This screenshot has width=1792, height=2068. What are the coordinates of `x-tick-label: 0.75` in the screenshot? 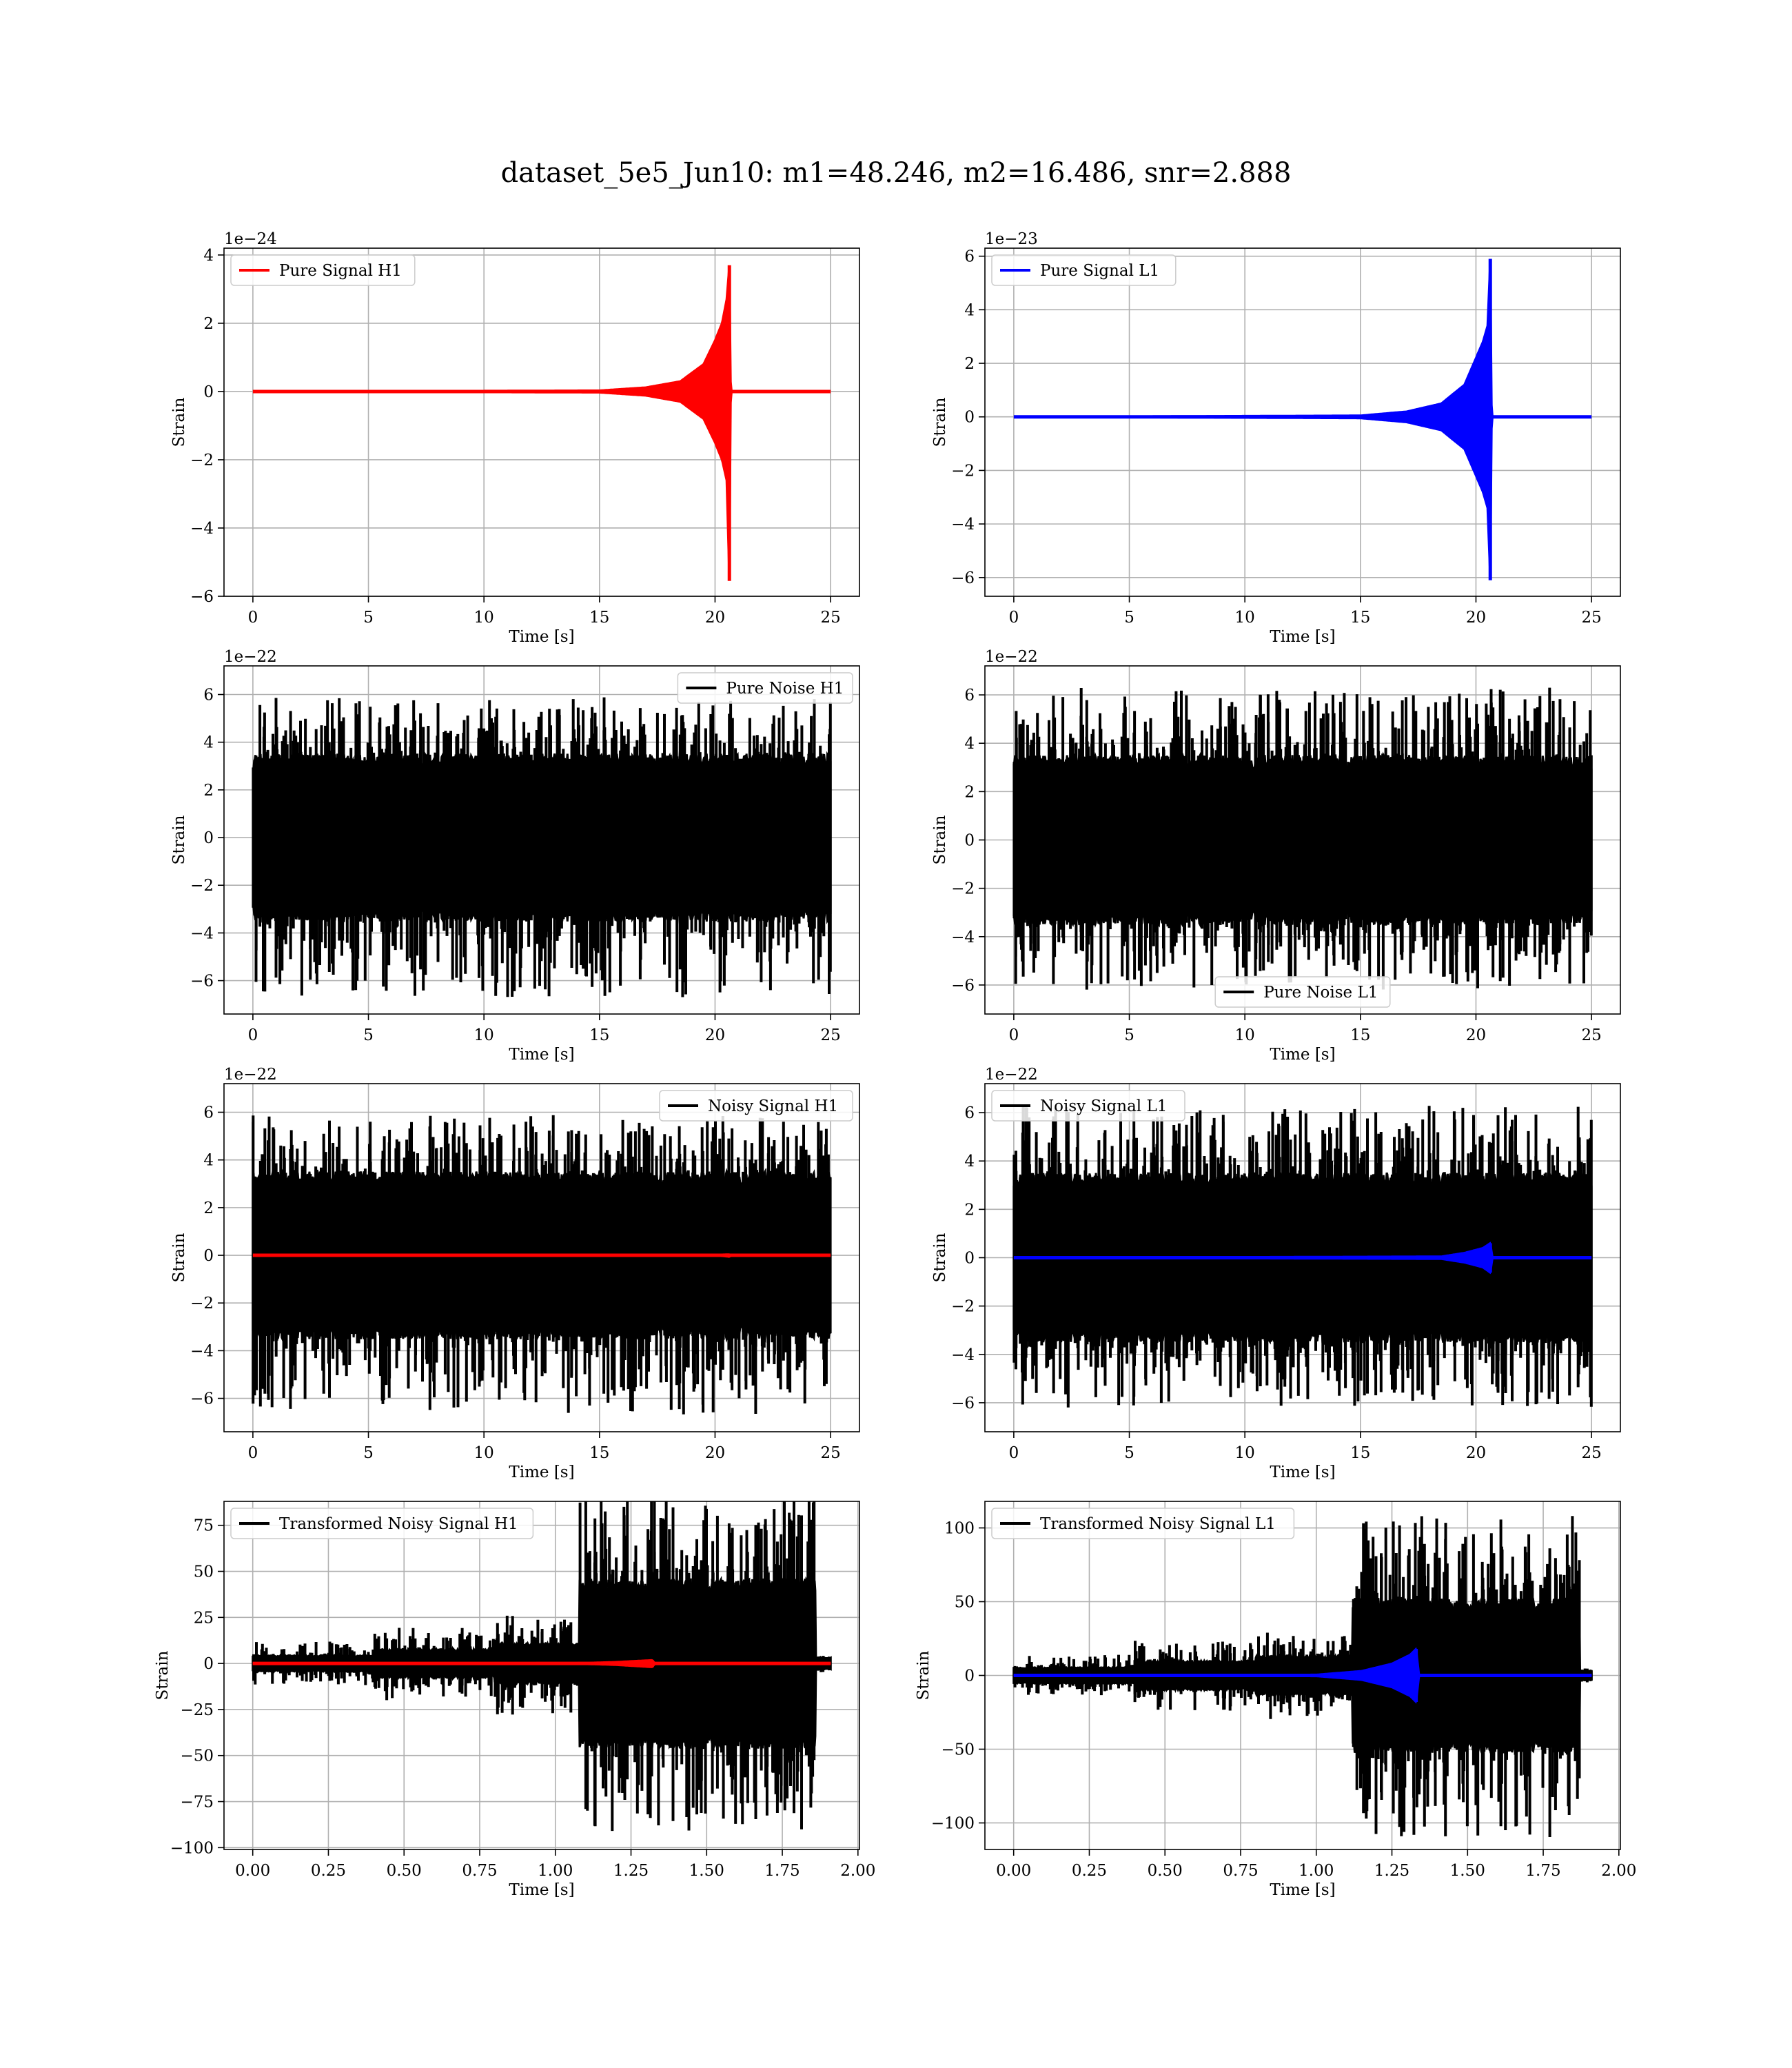 It's located at (479, 1871).